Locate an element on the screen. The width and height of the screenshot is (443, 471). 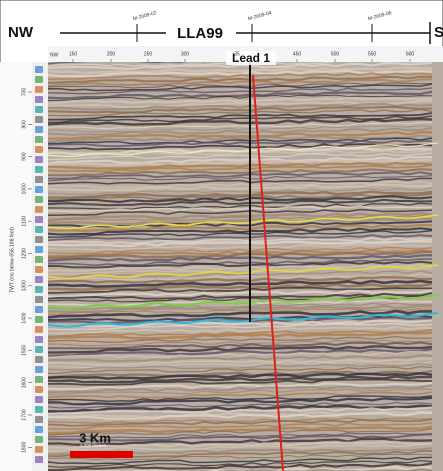
y-axis-strip is located at coordinates (16, 266).